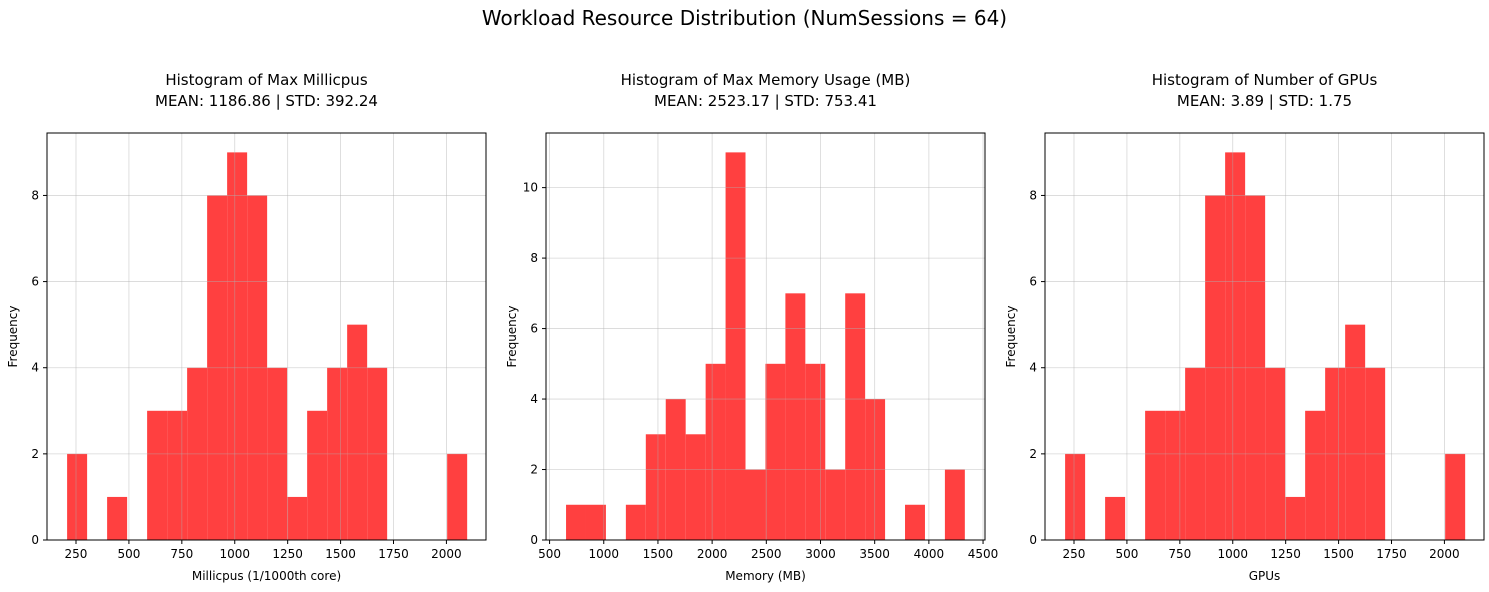 Image resolution: width=1489 pixels, height=592 pixels. I want to click on x-tick-label: 3500, so click(874, 554).